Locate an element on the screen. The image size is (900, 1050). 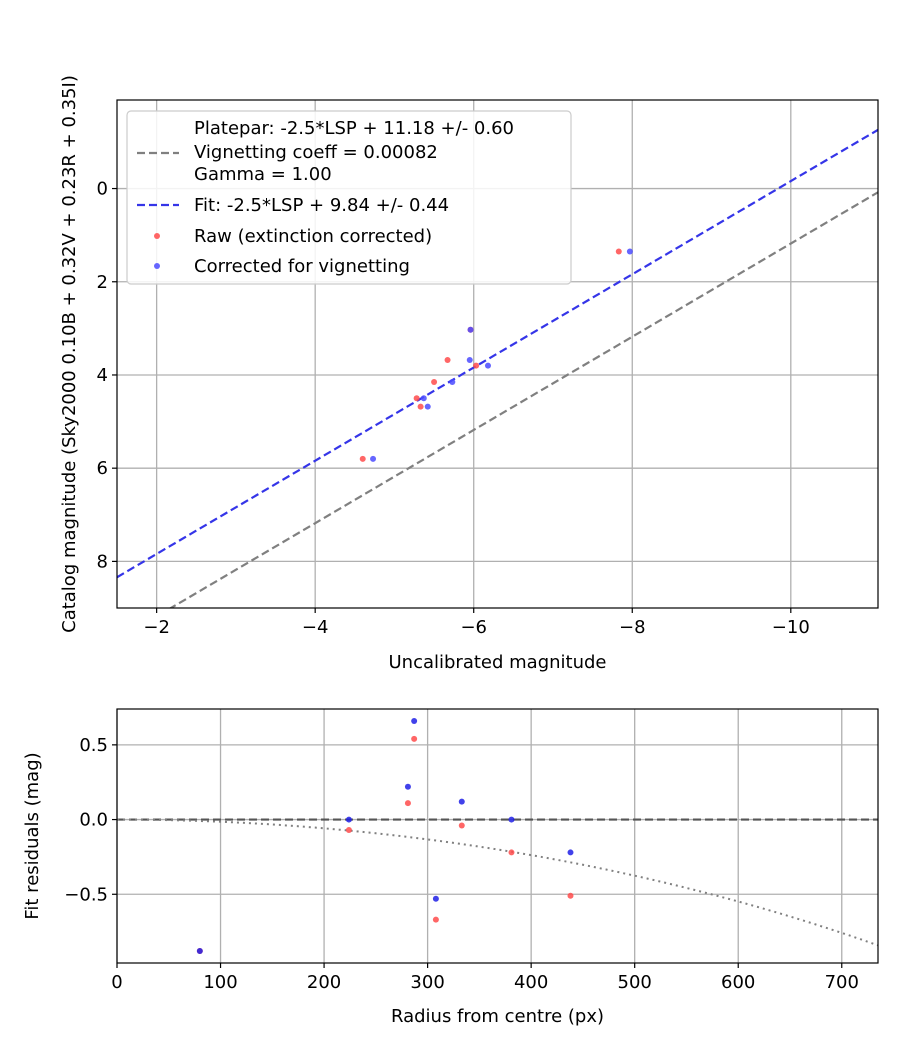
magnitude-plot-x-tick-label: −2 is located at coordinates (156, 627).